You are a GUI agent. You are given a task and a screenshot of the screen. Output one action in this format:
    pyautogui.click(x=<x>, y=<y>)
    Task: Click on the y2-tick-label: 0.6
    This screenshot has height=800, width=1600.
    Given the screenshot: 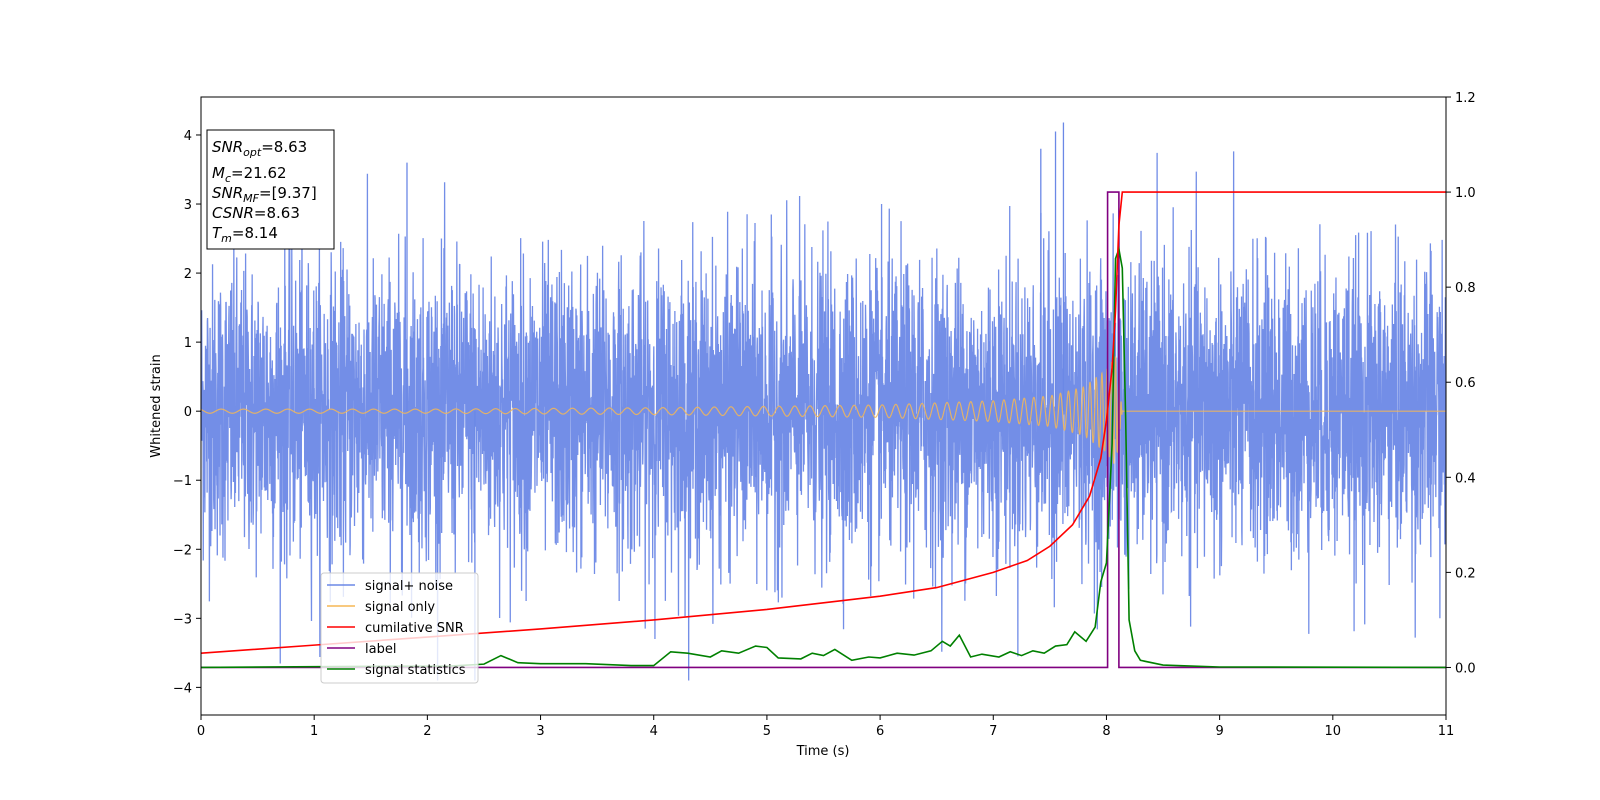 What is the action you would take?
    pyautogui.click(x=1465, y=383)
    